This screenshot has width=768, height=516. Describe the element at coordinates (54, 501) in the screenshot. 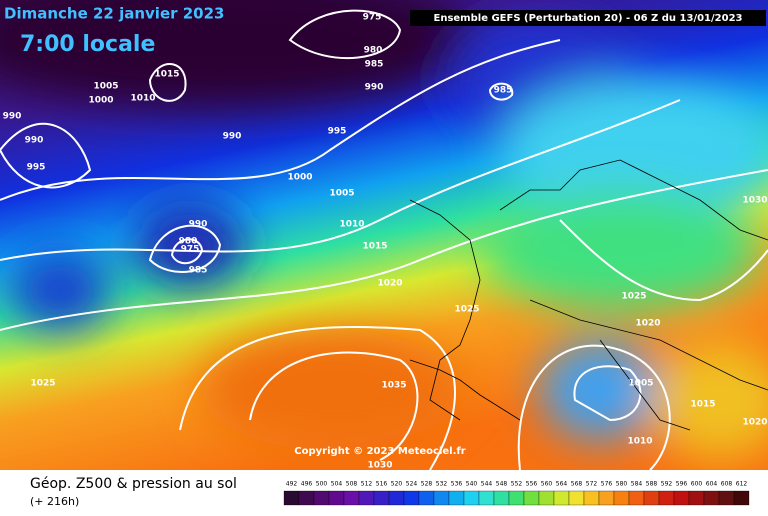

I see `legend-lead: (+ 216h)` at that location.